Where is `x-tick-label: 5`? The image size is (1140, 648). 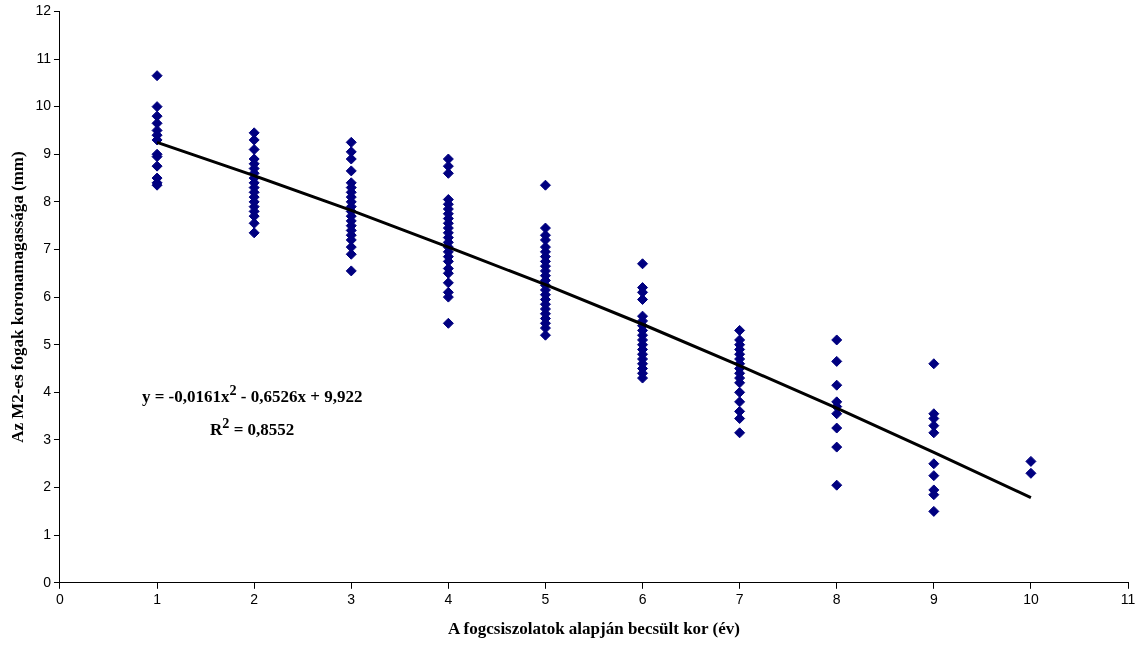
x-tick-label: 5 is located at coordinates (545, 599).